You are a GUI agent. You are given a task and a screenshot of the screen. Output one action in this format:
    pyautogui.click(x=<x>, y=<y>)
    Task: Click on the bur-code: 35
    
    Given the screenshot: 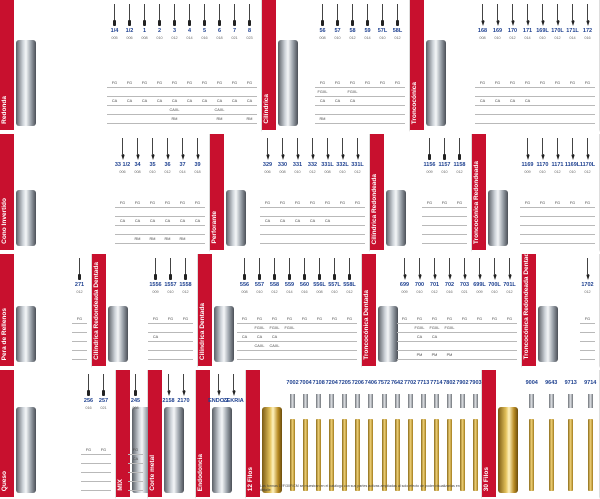 What is the action you would take?
    pyautogui.click(x=152, y=165)
    